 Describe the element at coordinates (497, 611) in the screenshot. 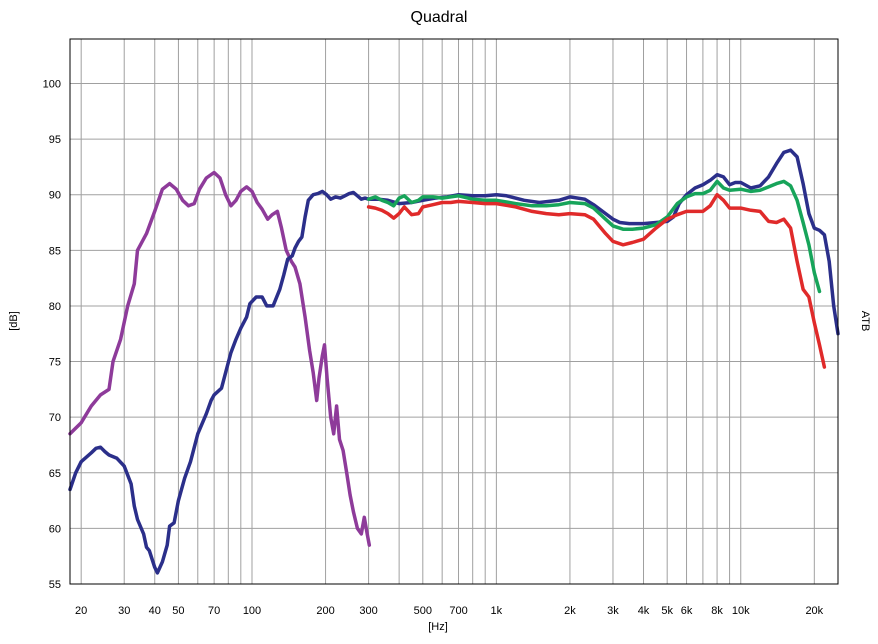

I see `x-tick-label: 1k` at that location.